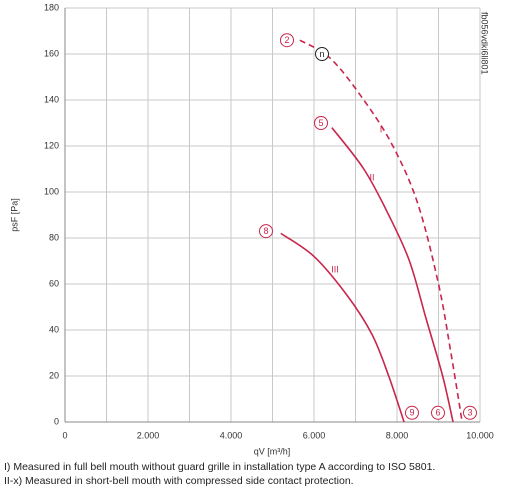  Describe the element at coordinates (14, 215) in the screenshot. I see `y-axis-label: psF [Pa]` at that location.